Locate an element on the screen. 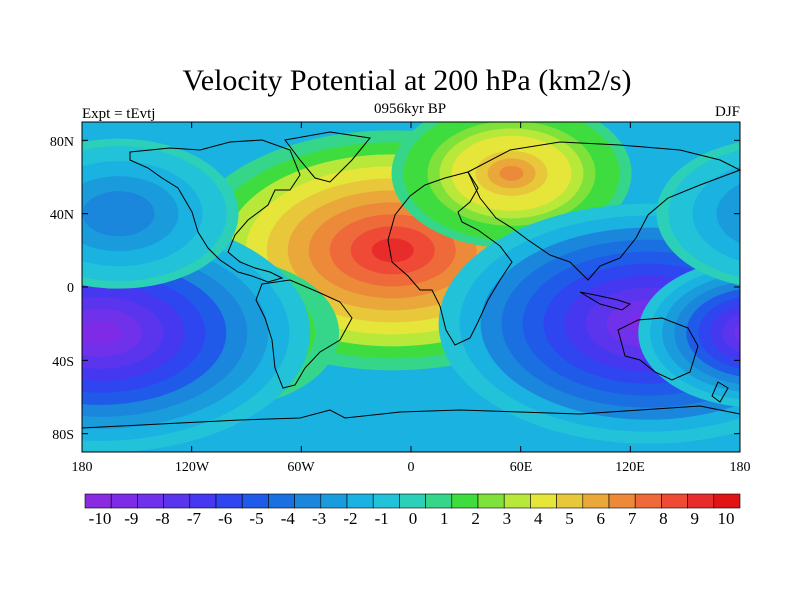 This screenshot has width=800, height=600. colorbar-label: 2 is located at coordinates (475, 518).